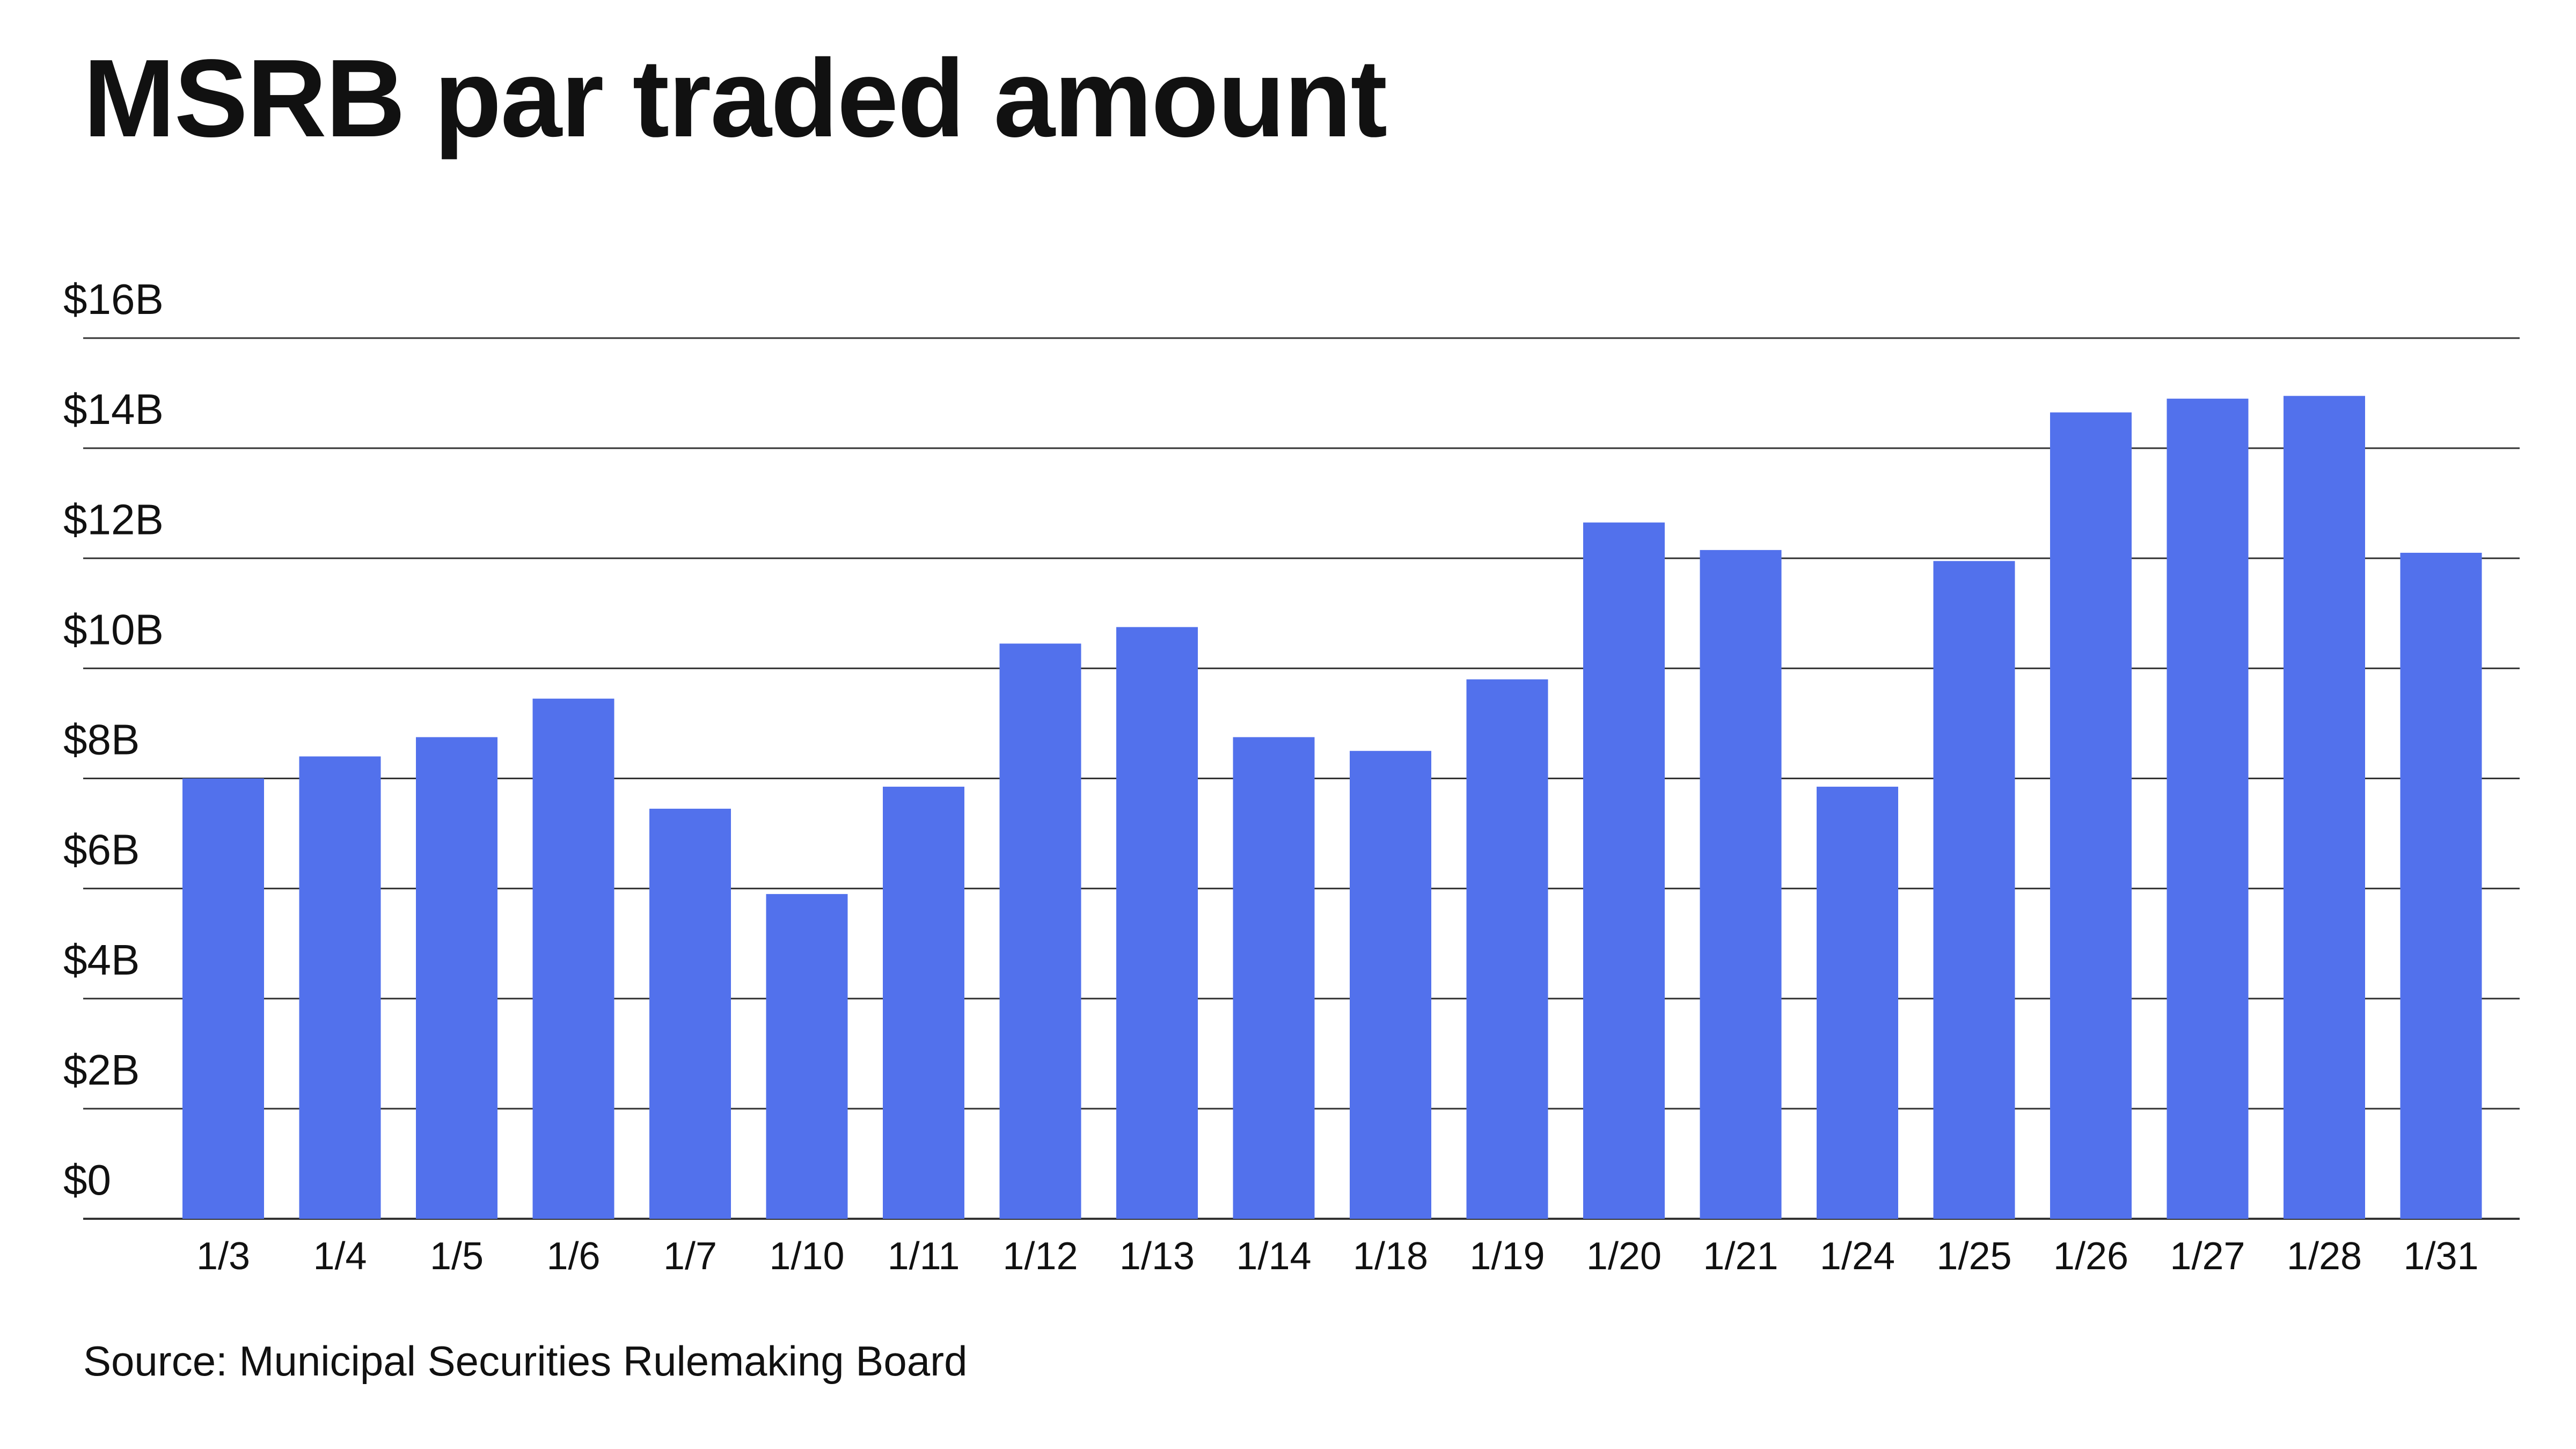 The image size is (2576, 1449). I want to click on y-tick-label: $14B, so click(113, 409).